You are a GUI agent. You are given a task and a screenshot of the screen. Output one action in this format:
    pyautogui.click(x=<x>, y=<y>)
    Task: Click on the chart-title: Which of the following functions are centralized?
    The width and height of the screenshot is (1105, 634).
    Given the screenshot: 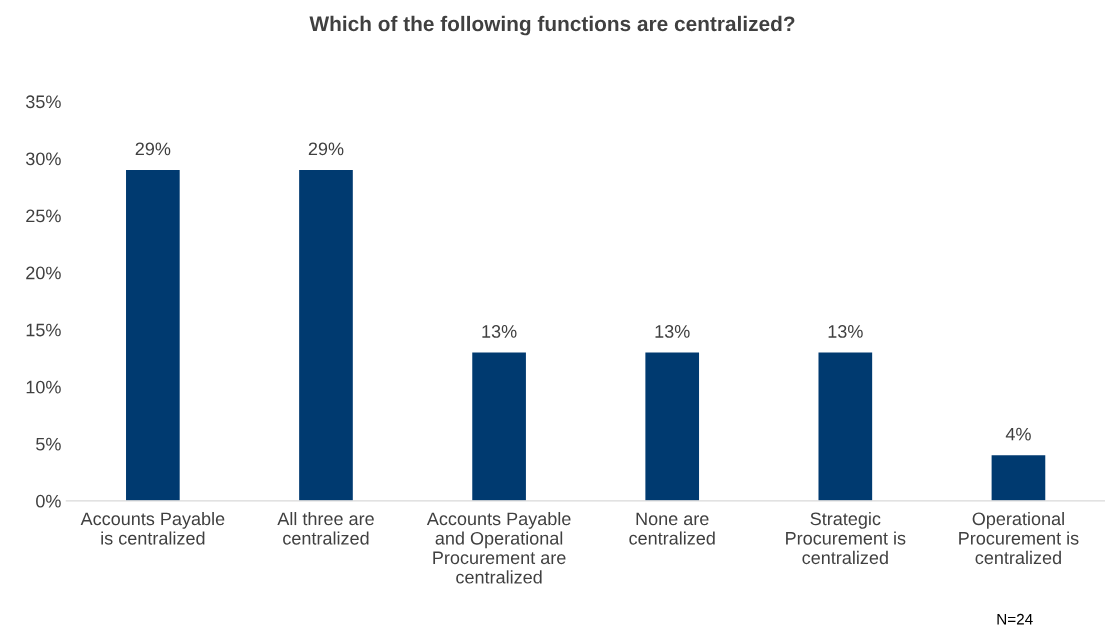 What is the action you would take?
    pyautogui.click(x=552, y=25)
    